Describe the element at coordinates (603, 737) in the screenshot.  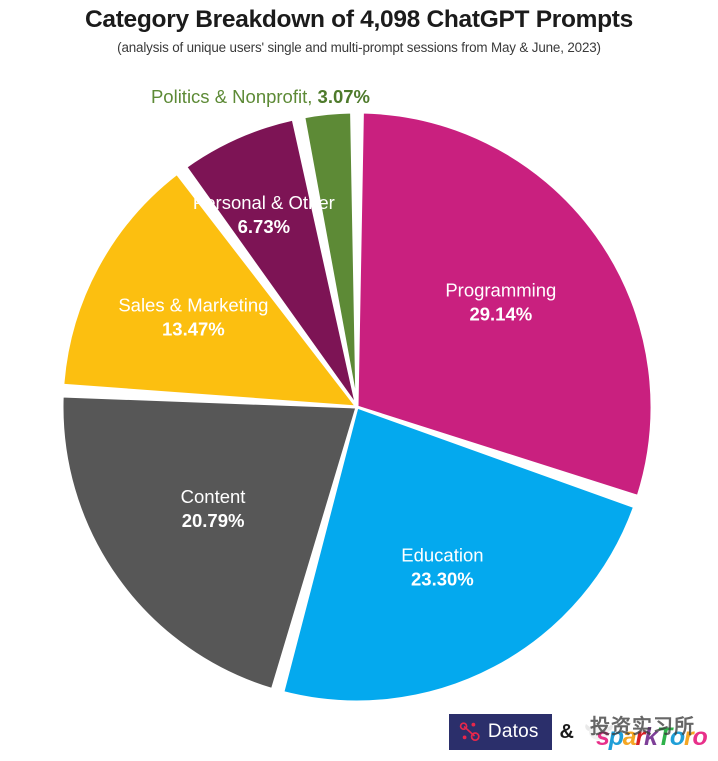
I see `sparktoro-letter: s` at that location.